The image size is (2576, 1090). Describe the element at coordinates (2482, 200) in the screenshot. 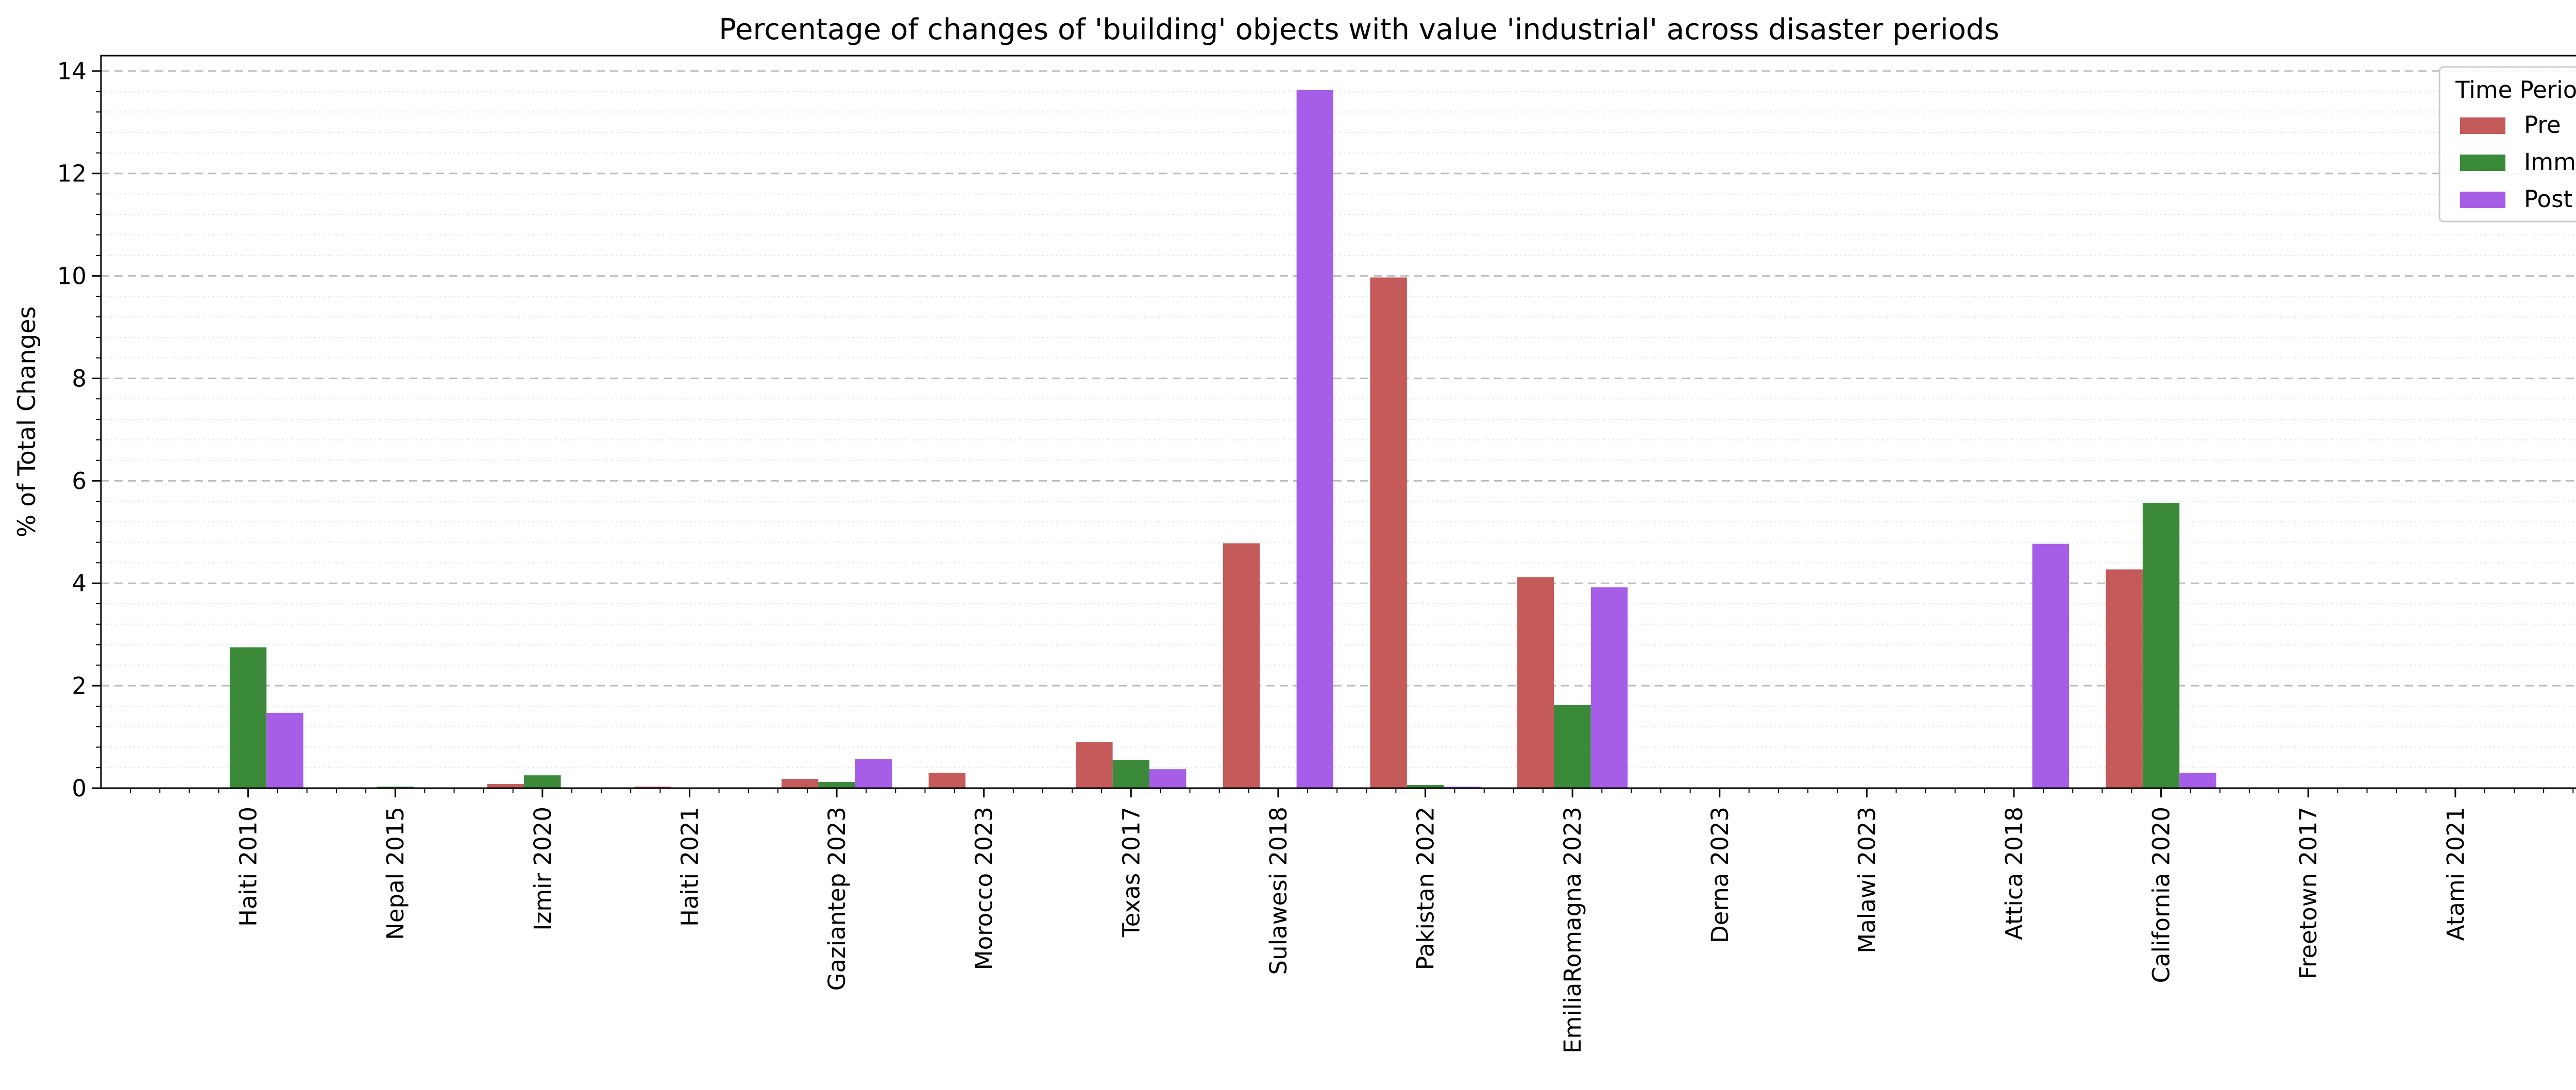

I see `legend-swatch-post` at that location.